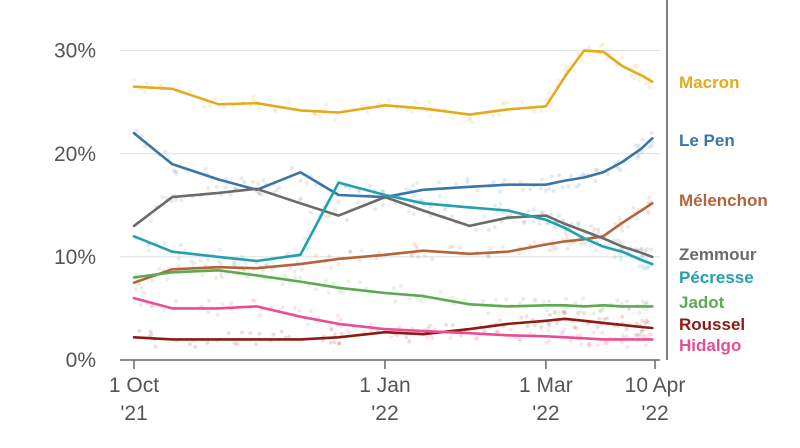 Image resolution: width=800 pixels, height=448 pixels. Describe the element at coordinates (133, 413) in the screenshot. I see `x-tick-year-label: '21` at that location.